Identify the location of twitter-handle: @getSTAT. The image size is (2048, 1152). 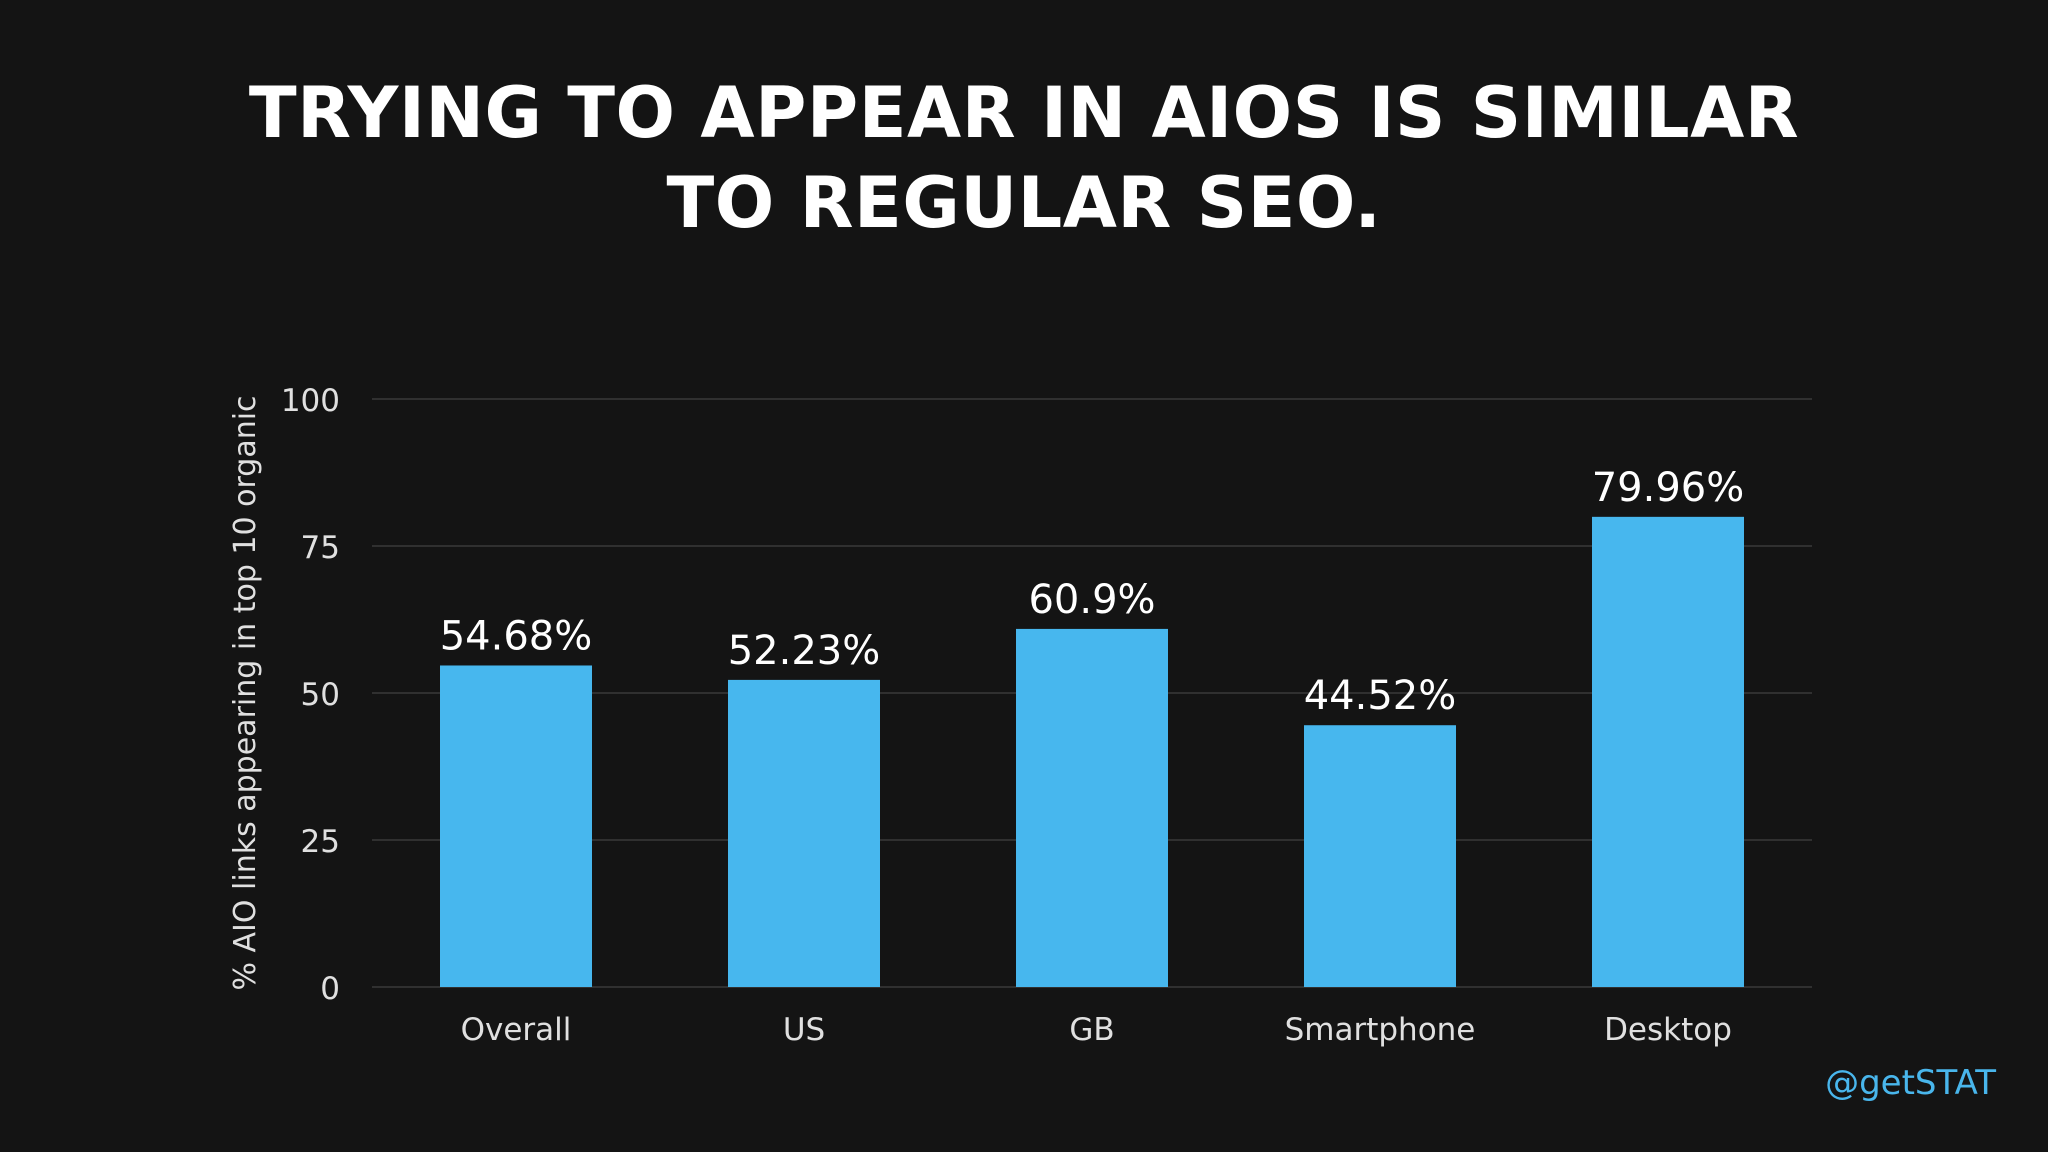
(1910, 1083).